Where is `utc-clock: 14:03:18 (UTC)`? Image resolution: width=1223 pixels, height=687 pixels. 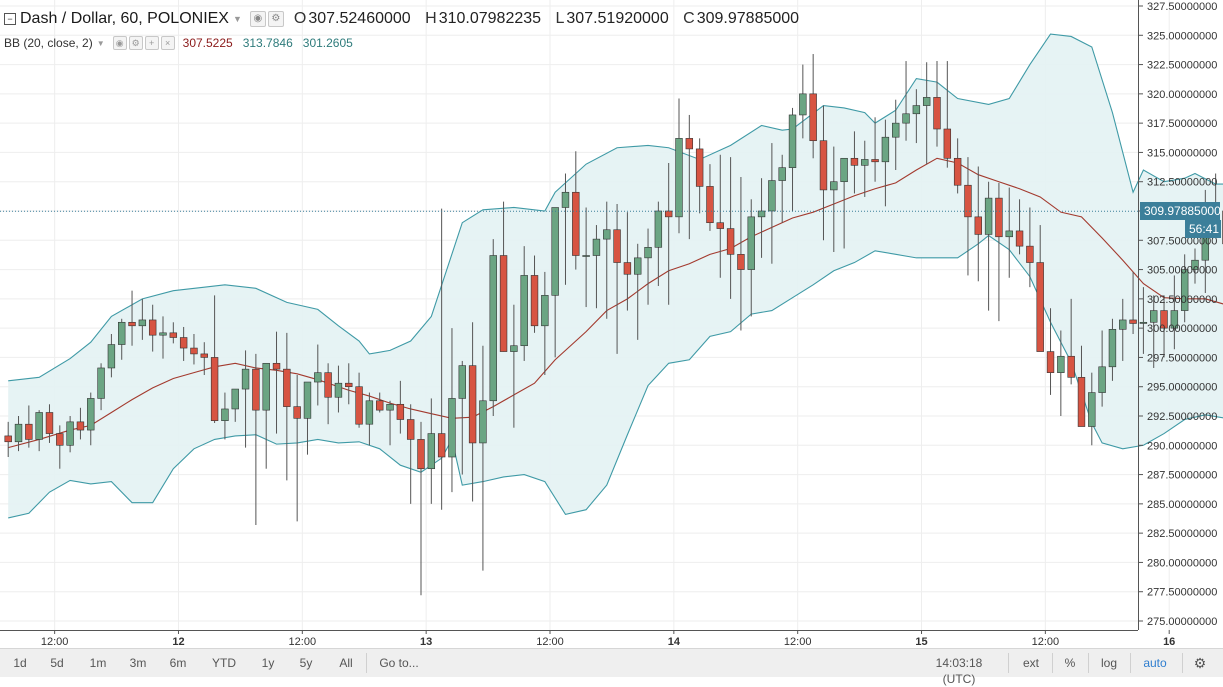
utc-clock: 14:03:18 (UTC) is located at coordinates (959, 663).